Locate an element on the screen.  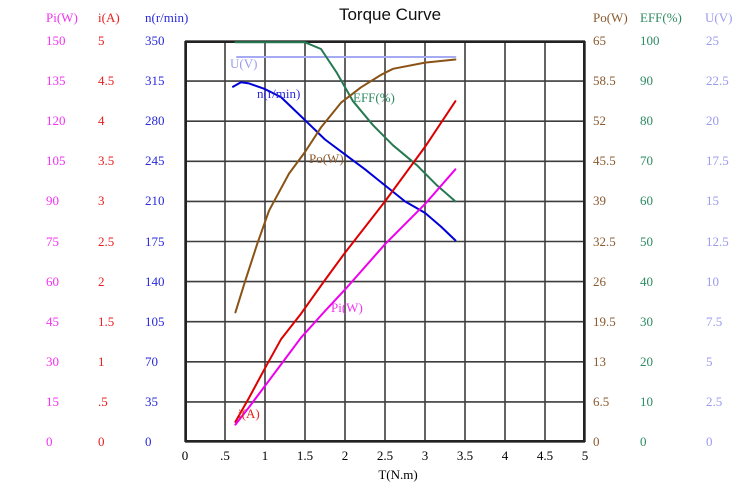
i-curve-label: i(A) is located at coordinates (249, 413).